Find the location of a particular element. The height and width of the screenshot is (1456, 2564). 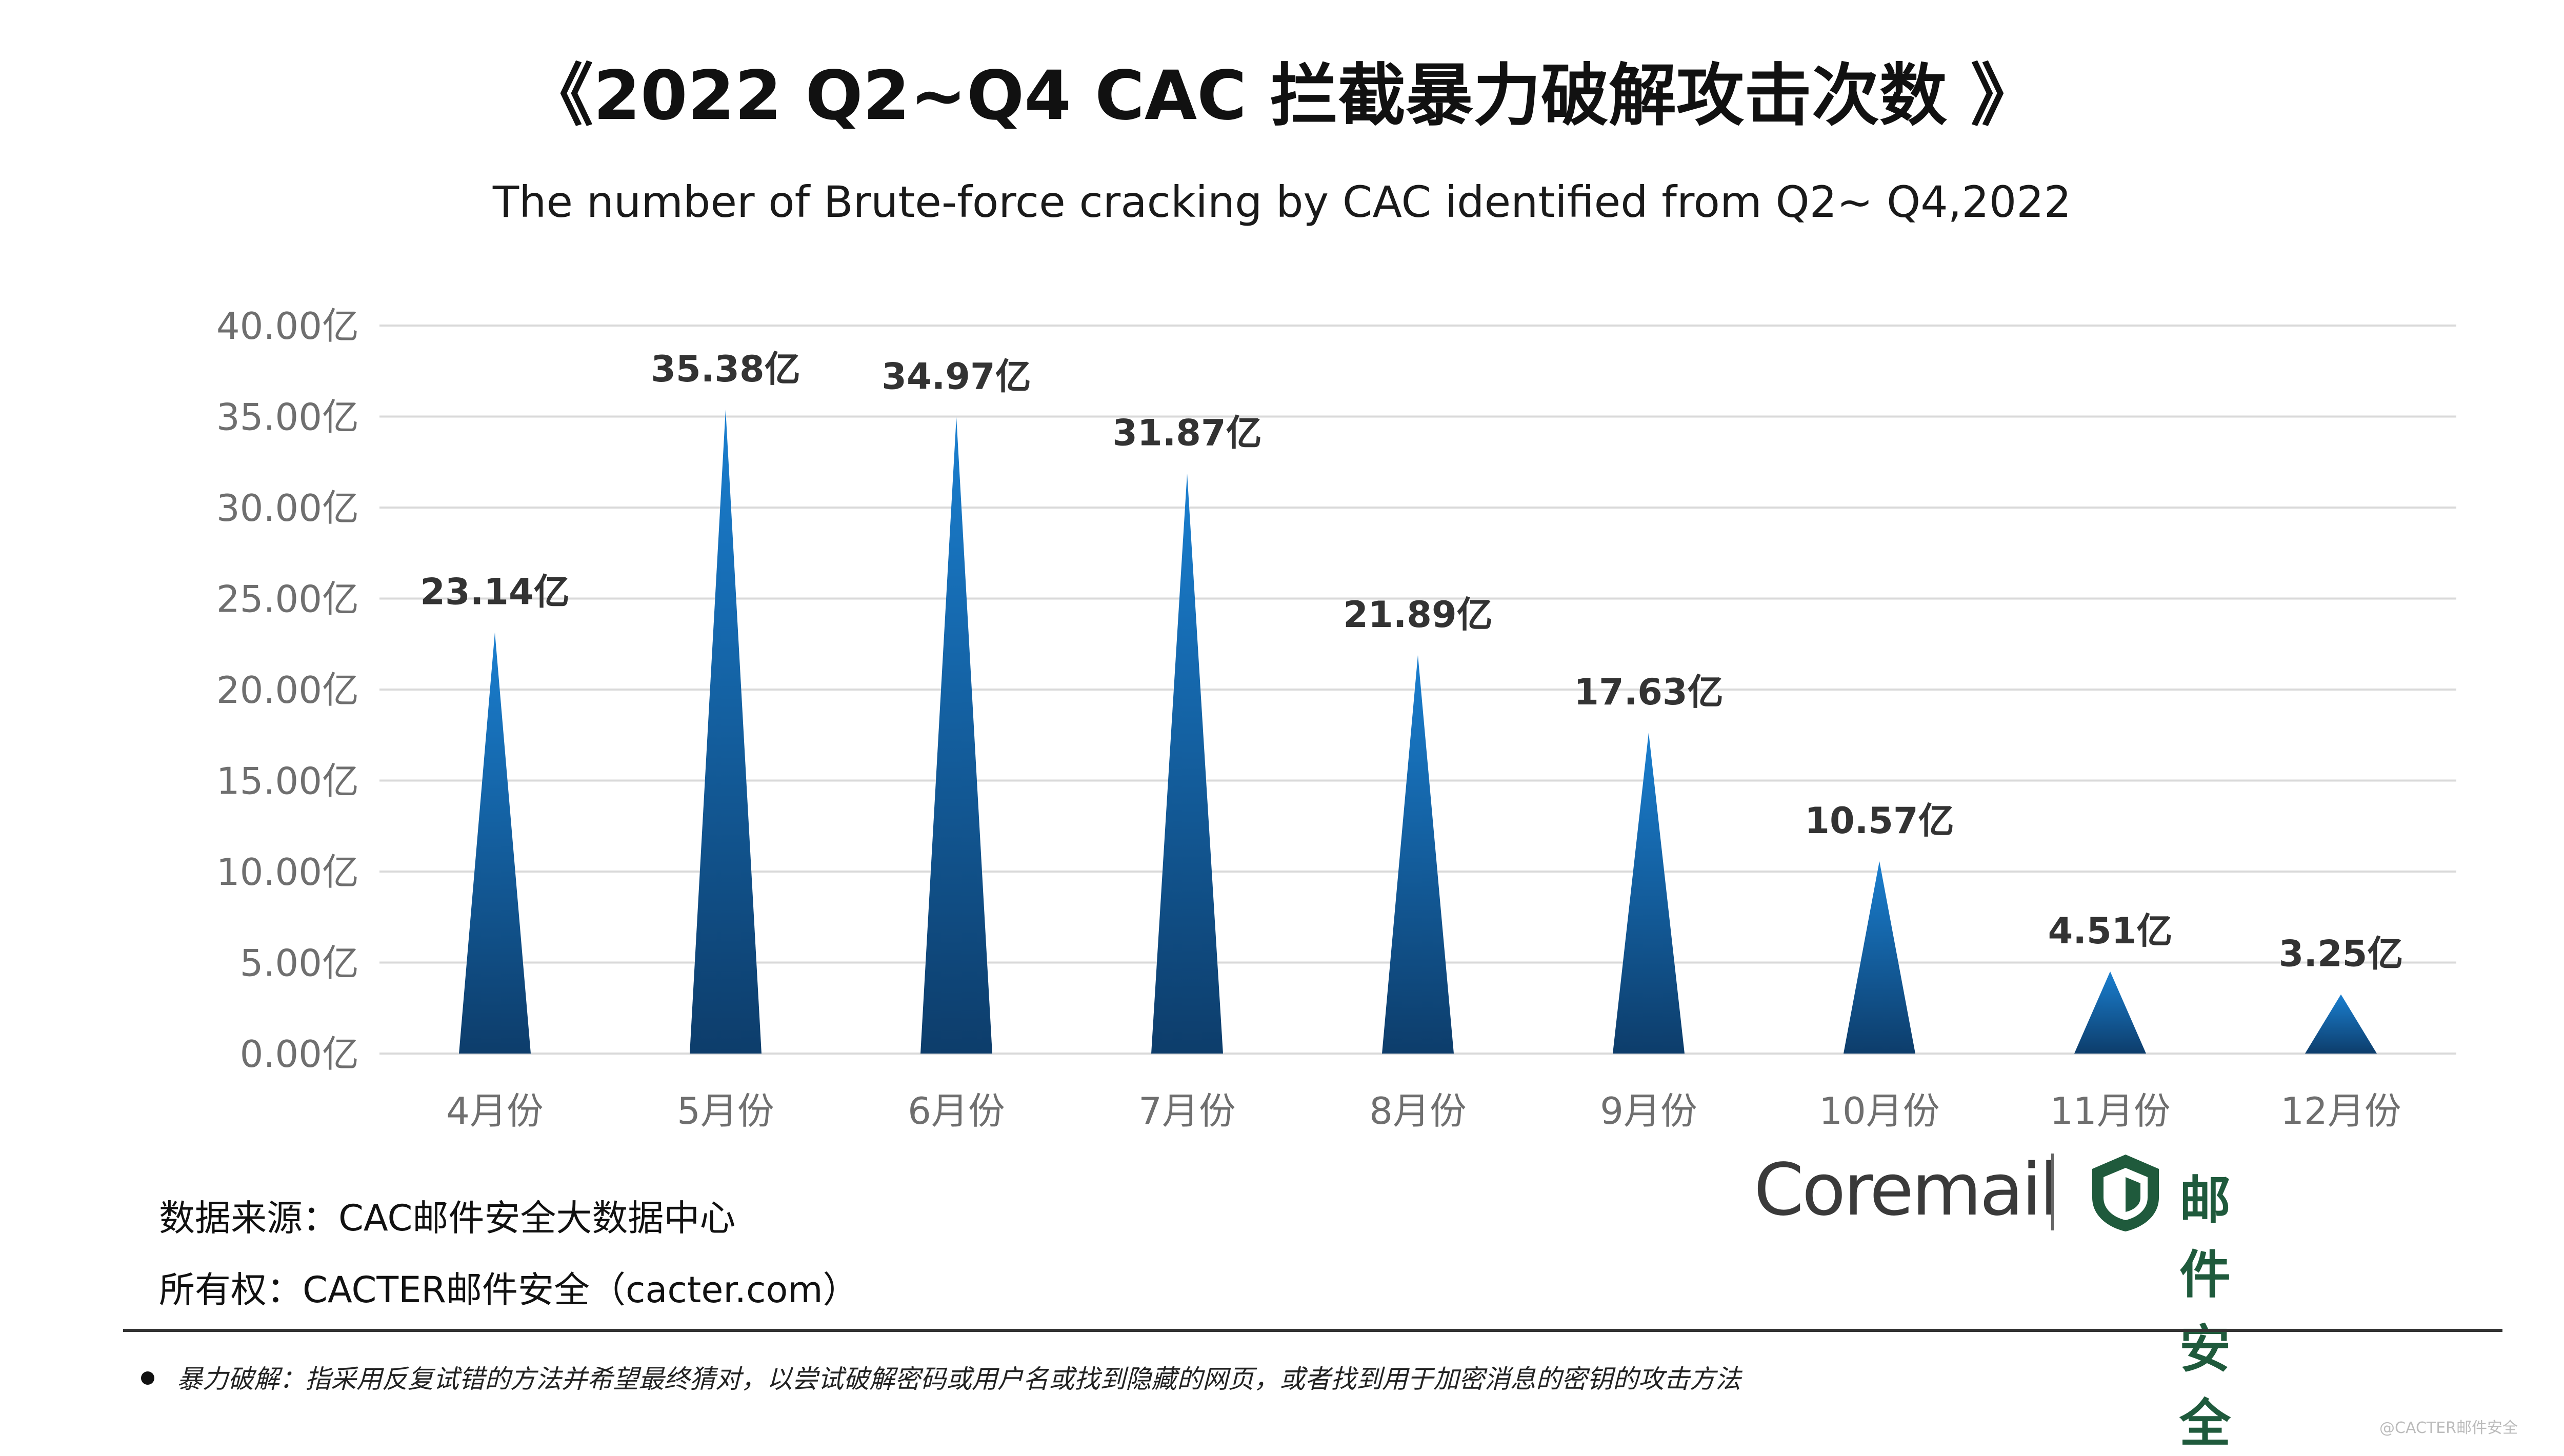

coremail-logo-text: Coremail is located at coordinates (1906, 1190).